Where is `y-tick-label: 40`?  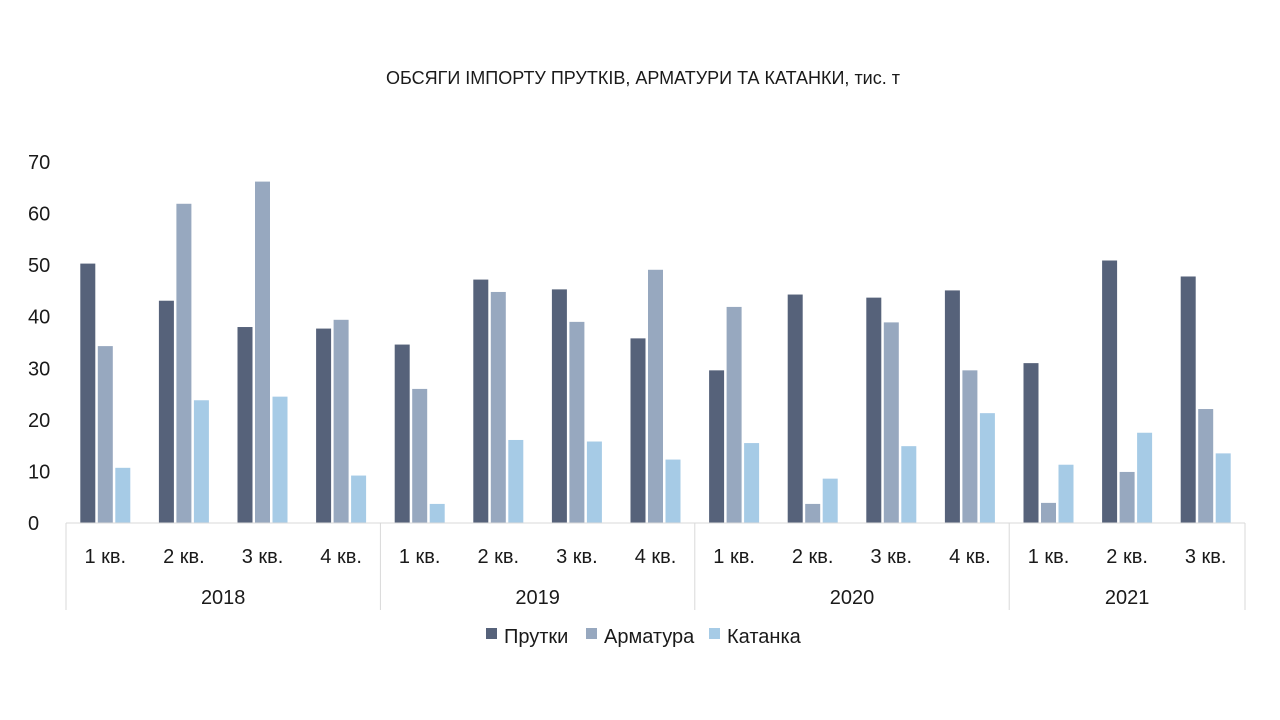 y-tick-label: 40 is located at coordinates (39, 318).